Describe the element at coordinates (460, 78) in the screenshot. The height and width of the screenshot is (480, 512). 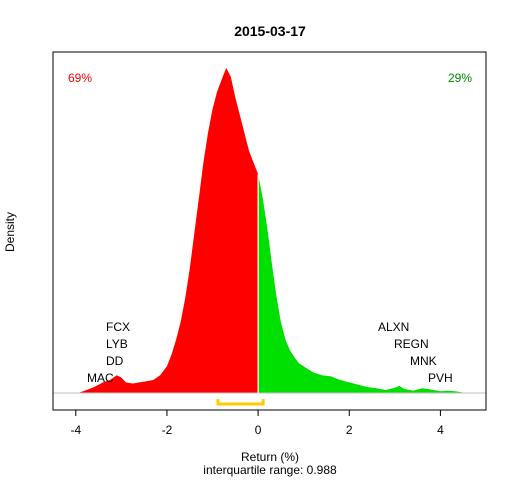
I see `positive-share-label: 29%` at that location.